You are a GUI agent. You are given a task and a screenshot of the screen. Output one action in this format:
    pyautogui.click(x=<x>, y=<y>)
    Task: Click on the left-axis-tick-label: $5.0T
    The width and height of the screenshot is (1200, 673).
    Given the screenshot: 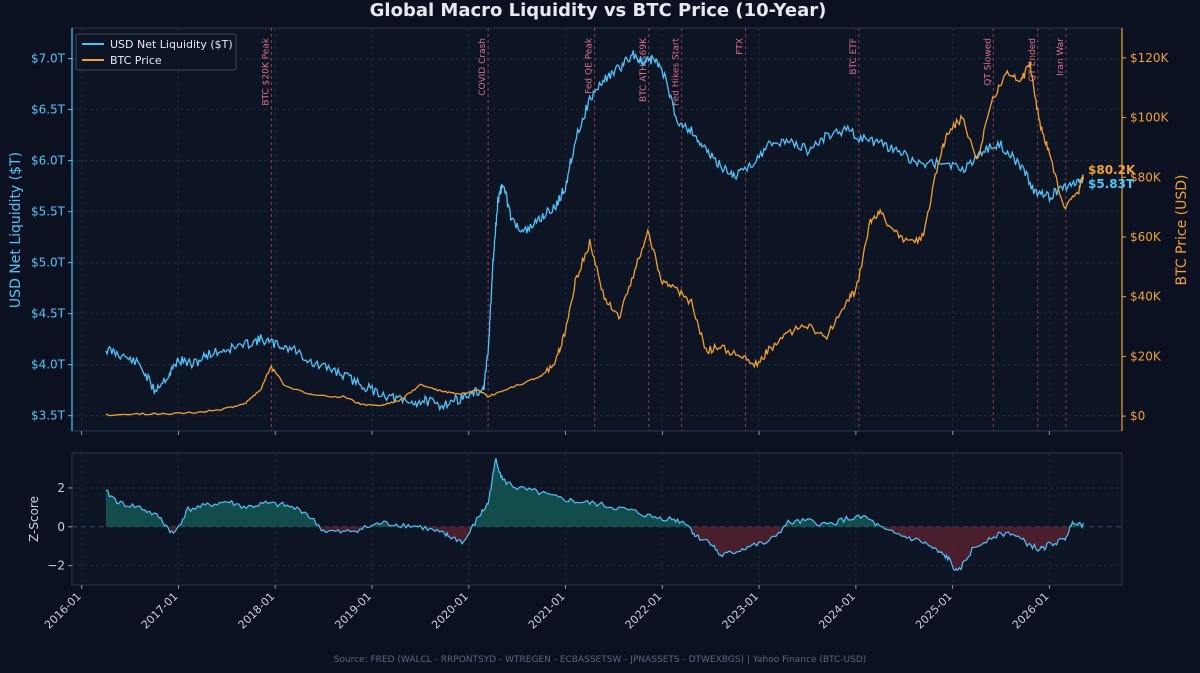 What is the action you would take?
    pyautogui.click(x=48, y=263)
    